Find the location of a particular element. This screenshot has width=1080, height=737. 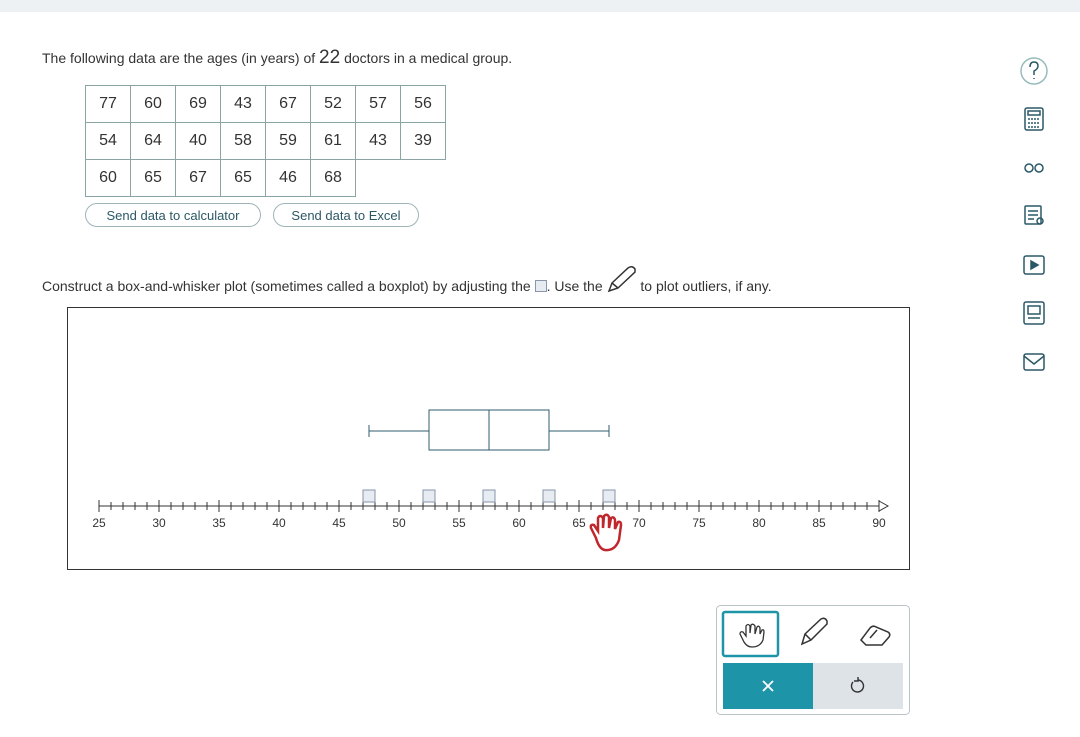

tool-palette is located at coordinates (813, 660).